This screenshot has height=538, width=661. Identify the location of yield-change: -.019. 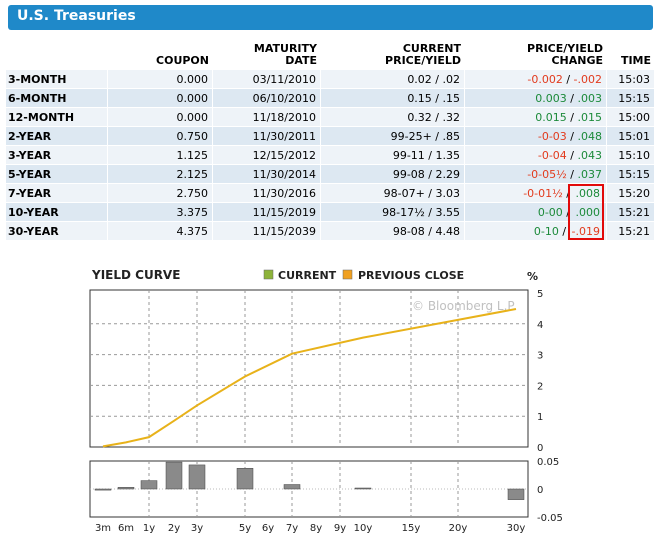
(585, 231).